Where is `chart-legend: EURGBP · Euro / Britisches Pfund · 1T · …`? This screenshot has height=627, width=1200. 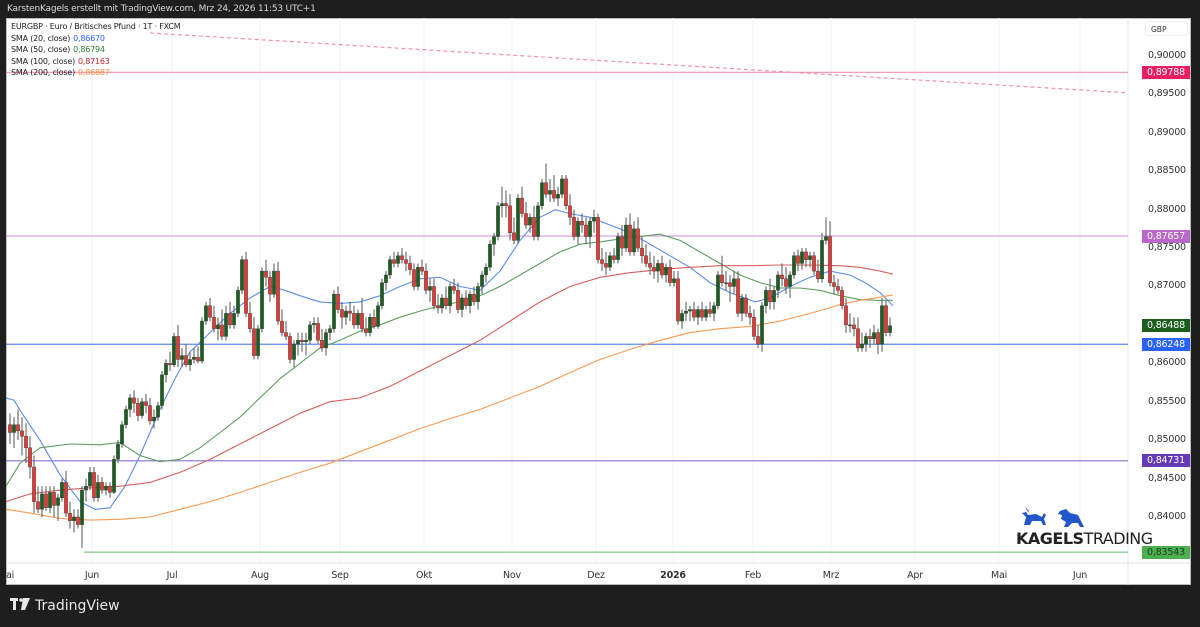
chart-legend: EURGBP · Euro / Britisches Pfund · 1T · … is located at coordinates (96, 50).